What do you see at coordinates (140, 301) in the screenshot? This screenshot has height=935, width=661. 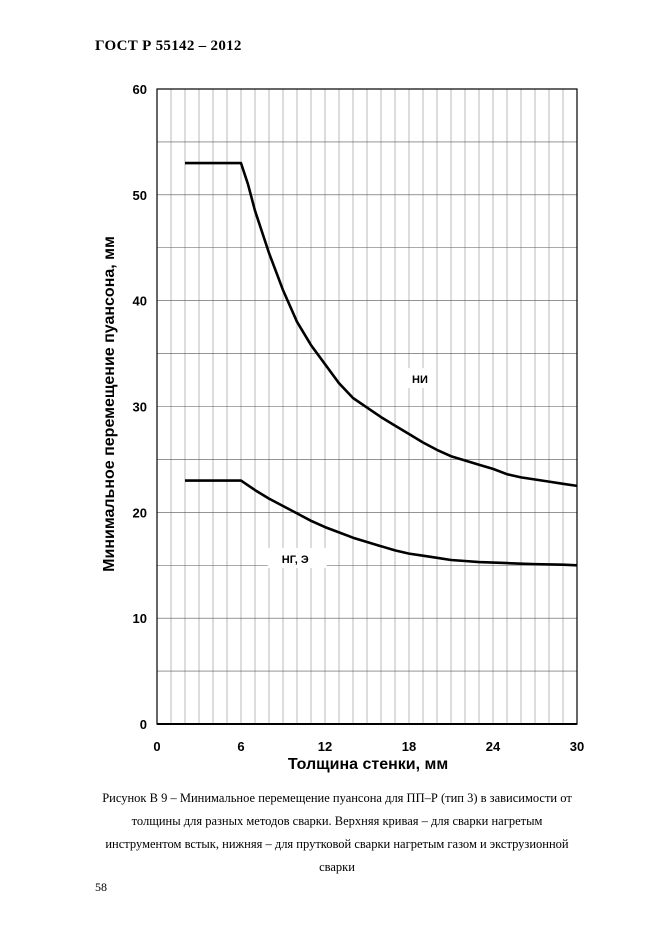 I see `y-tick-label: 40` at bounding box center [140, 301].